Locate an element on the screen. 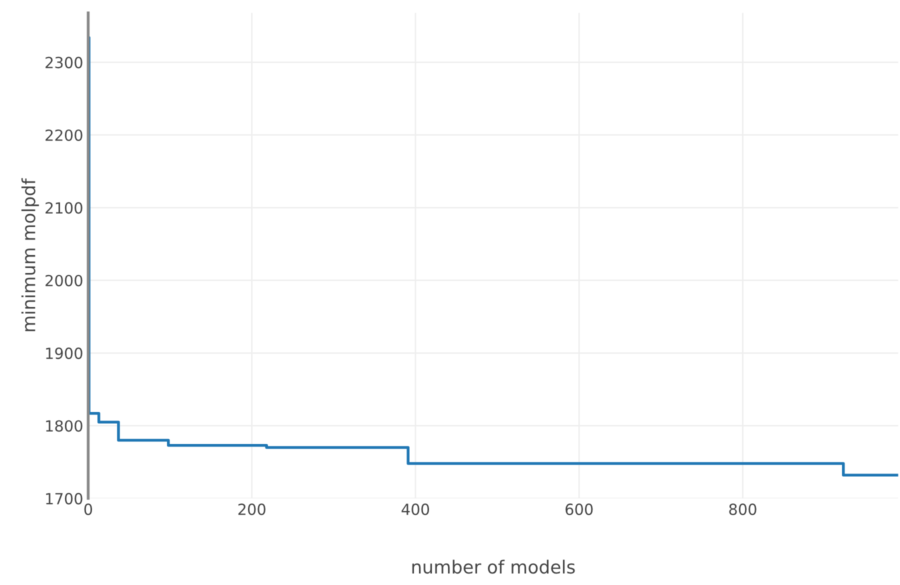 This screenshot has height=585, width=900. x-tick-label: 800 is located at coordinates (742, 510).